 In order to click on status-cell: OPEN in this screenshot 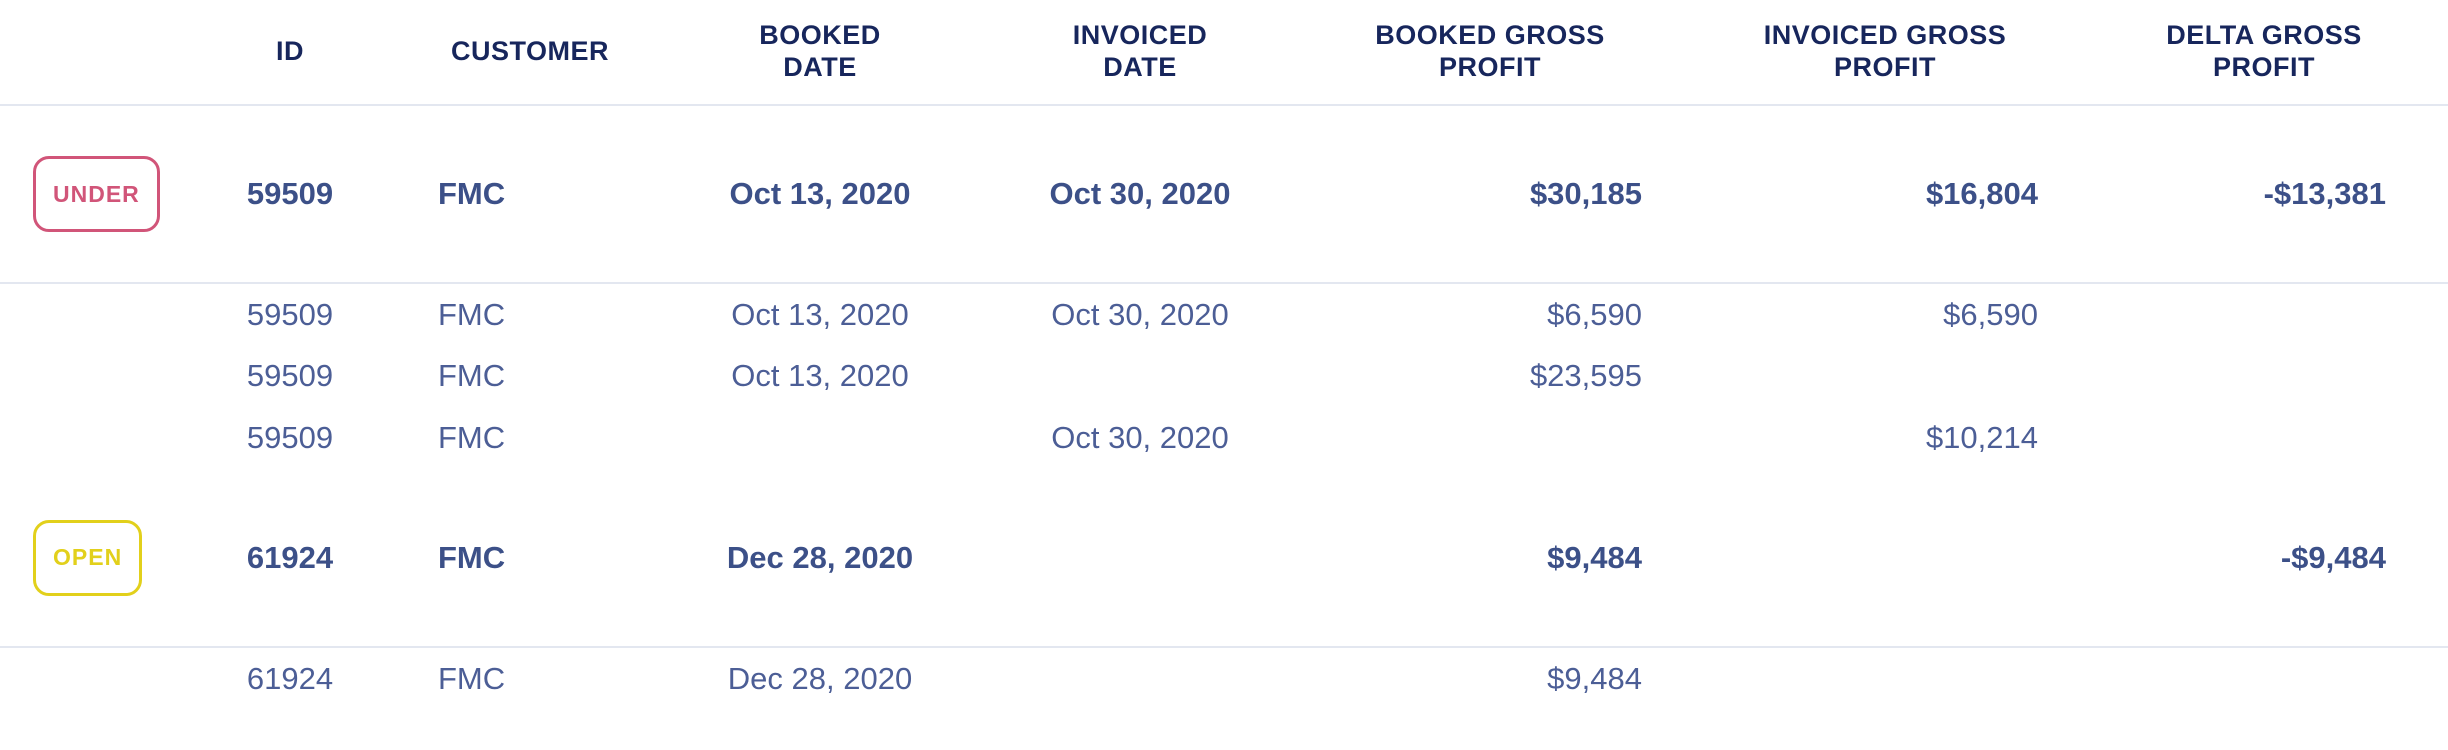, I will do `click(85, 558)`.